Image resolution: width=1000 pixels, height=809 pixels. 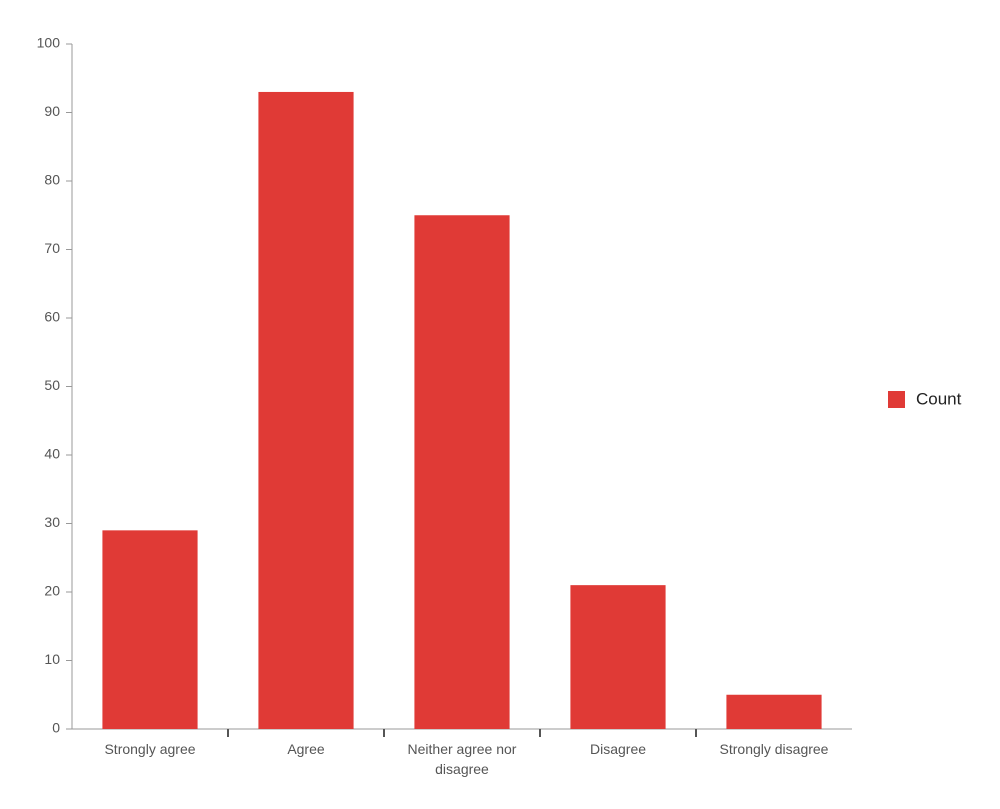 I want to click on legend-label: Count, so click(x=939, y=398).